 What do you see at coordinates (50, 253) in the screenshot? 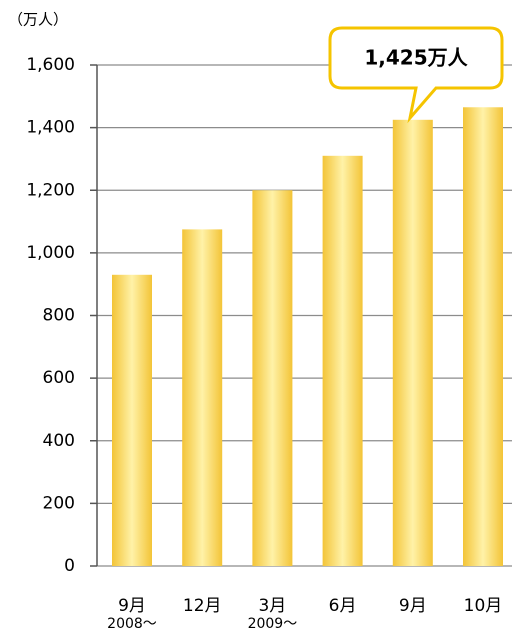
I see `y-tick-label: 1,000` at bounding box center [50, 253].